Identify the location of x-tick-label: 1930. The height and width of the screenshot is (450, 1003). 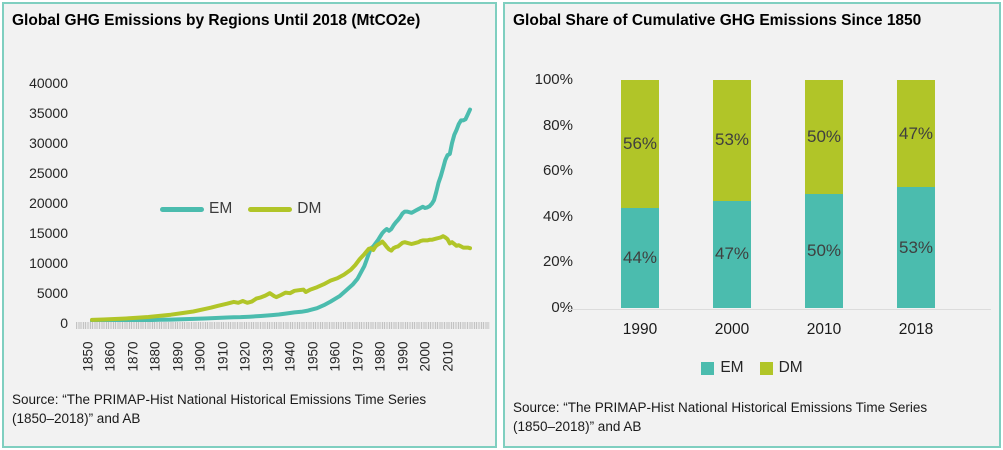
(268, 356).